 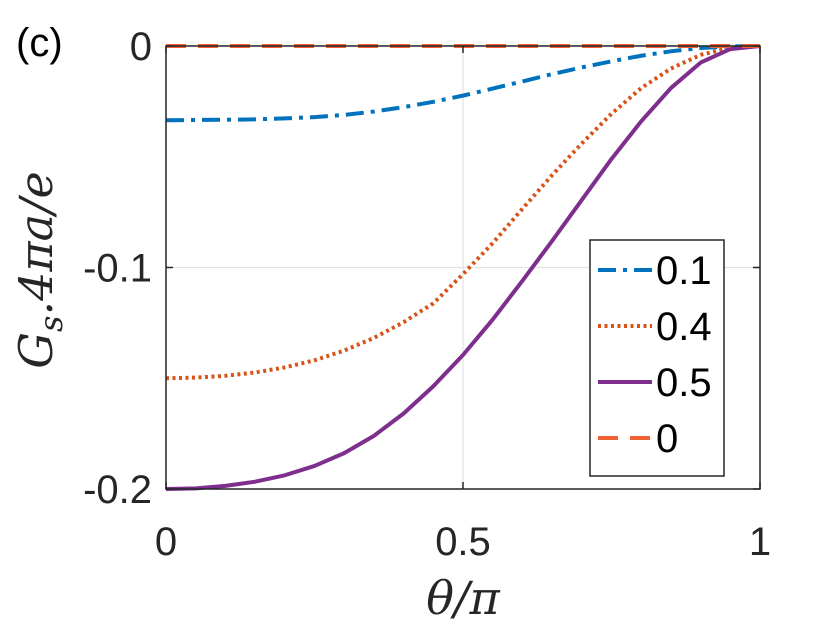 I want to click on legend-label-3: 0, so click(x=667, y=439).